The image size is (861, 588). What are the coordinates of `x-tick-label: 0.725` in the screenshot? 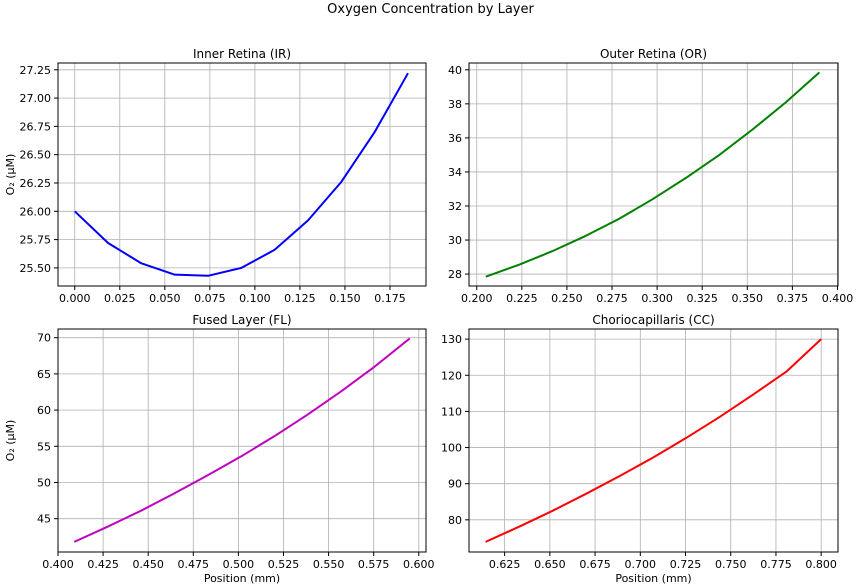 It's located at (686, 564).